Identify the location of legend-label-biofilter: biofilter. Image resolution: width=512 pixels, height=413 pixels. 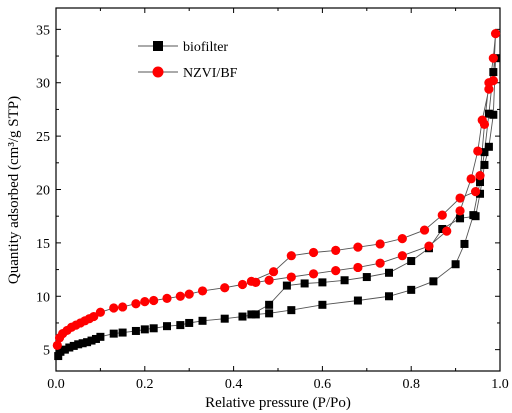
(205, 47).